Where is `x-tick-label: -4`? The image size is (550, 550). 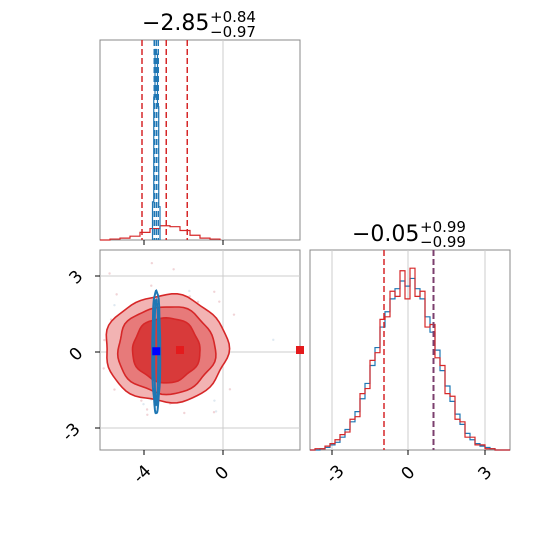 x-tick-label: -4 is located at coordinates (142, 474).